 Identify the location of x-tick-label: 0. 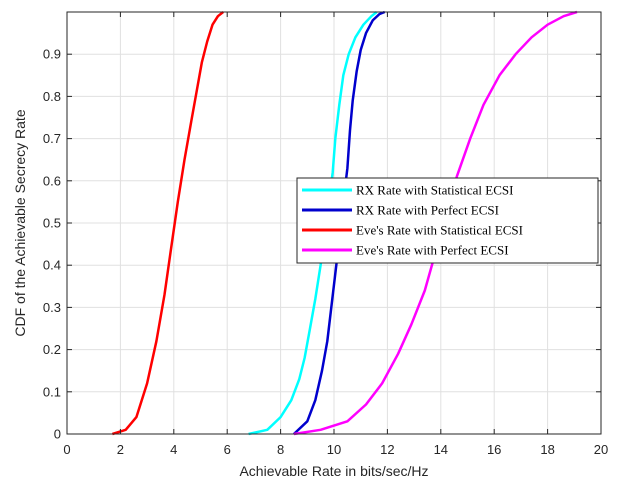
(66, 449).